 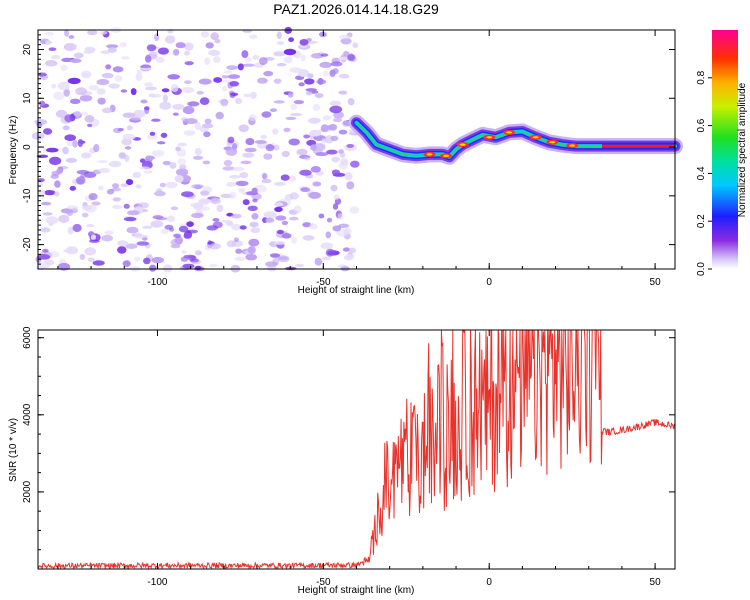 I want to click on snr-x-tick-label: 50, so click(x=656, y=582).